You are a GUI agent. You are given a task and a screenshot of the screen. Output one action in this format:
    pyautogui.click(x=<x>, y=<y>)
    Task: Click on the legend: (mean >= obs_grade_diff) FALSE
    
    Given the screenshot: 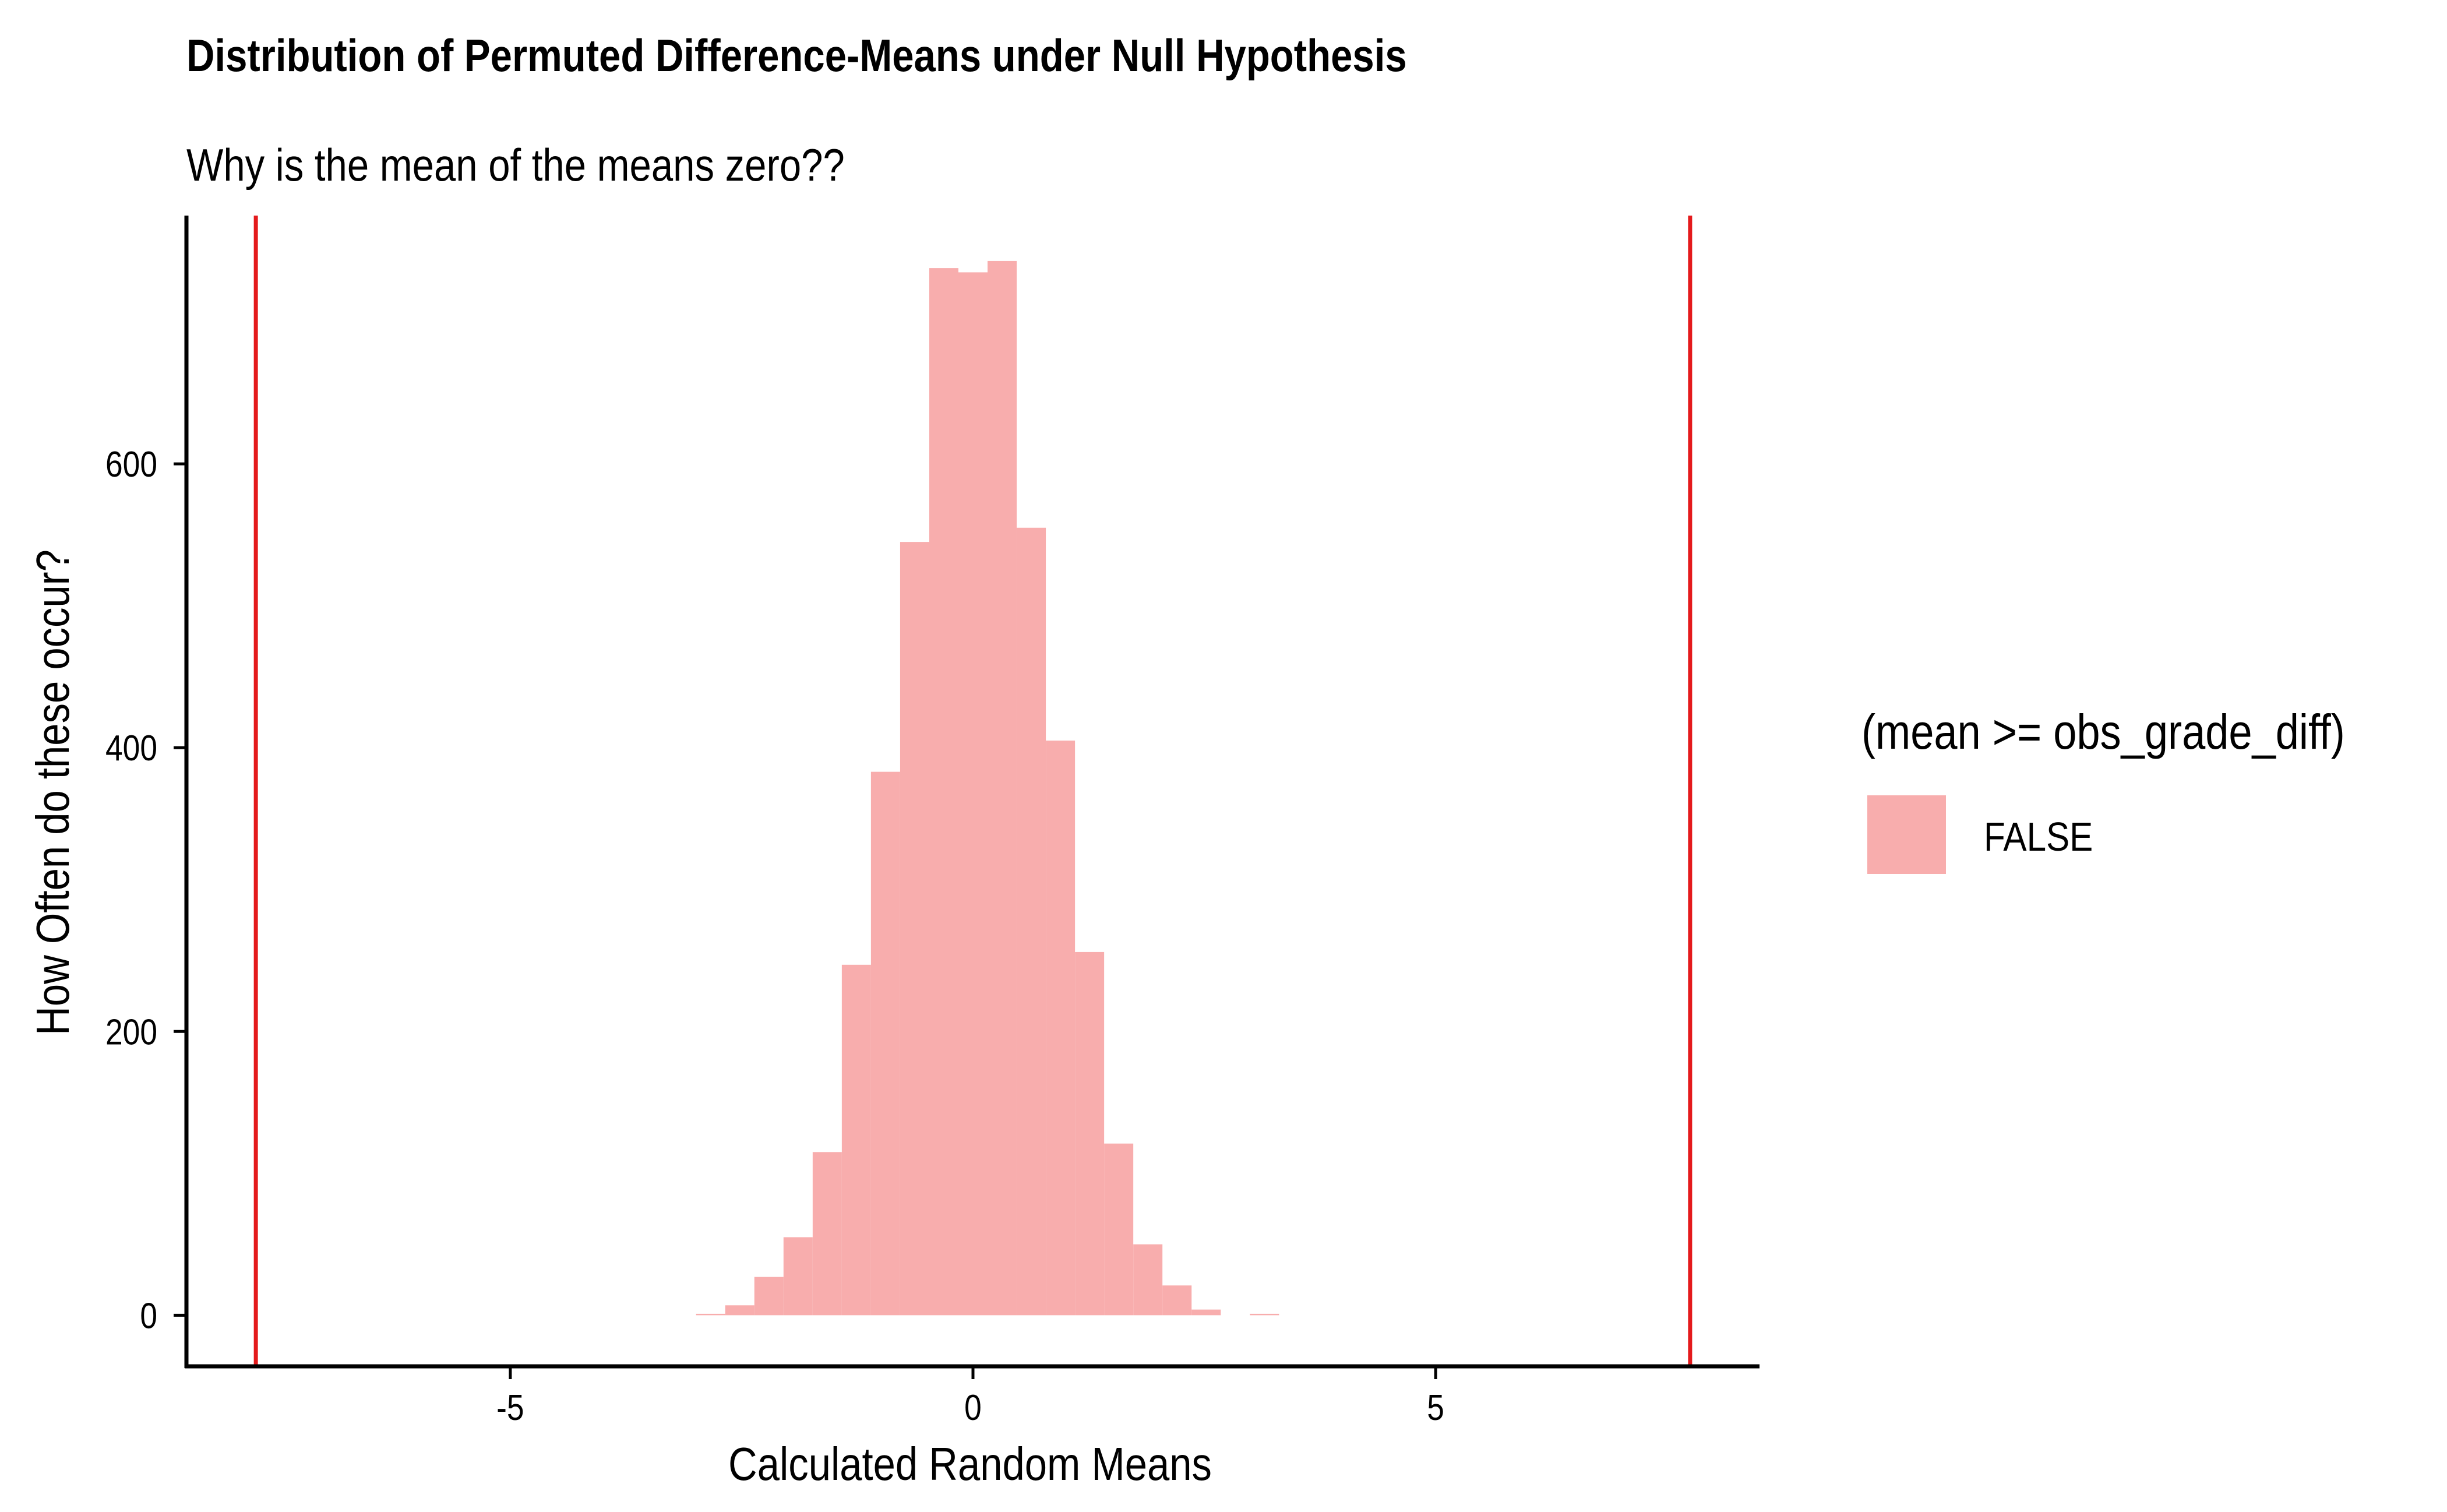 What is the action you would take?
    pyautogui.click(x=2103, y=789)
    